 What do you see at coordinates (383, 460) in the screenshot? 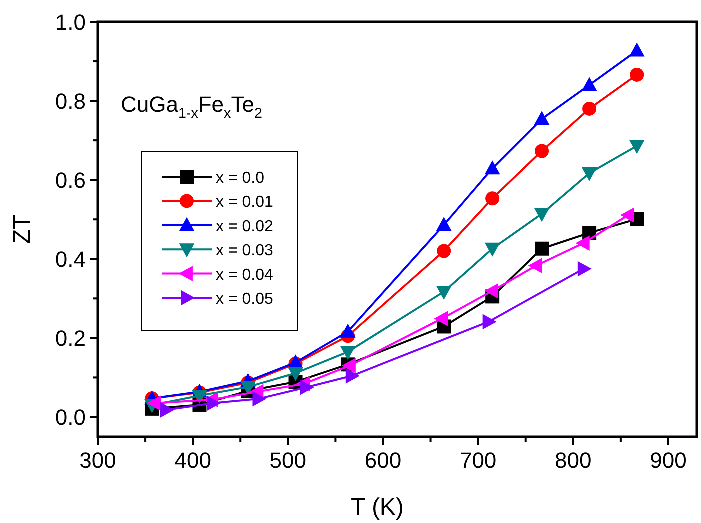
I see `x-tick-label: 600` at bounding box center [383, 460].